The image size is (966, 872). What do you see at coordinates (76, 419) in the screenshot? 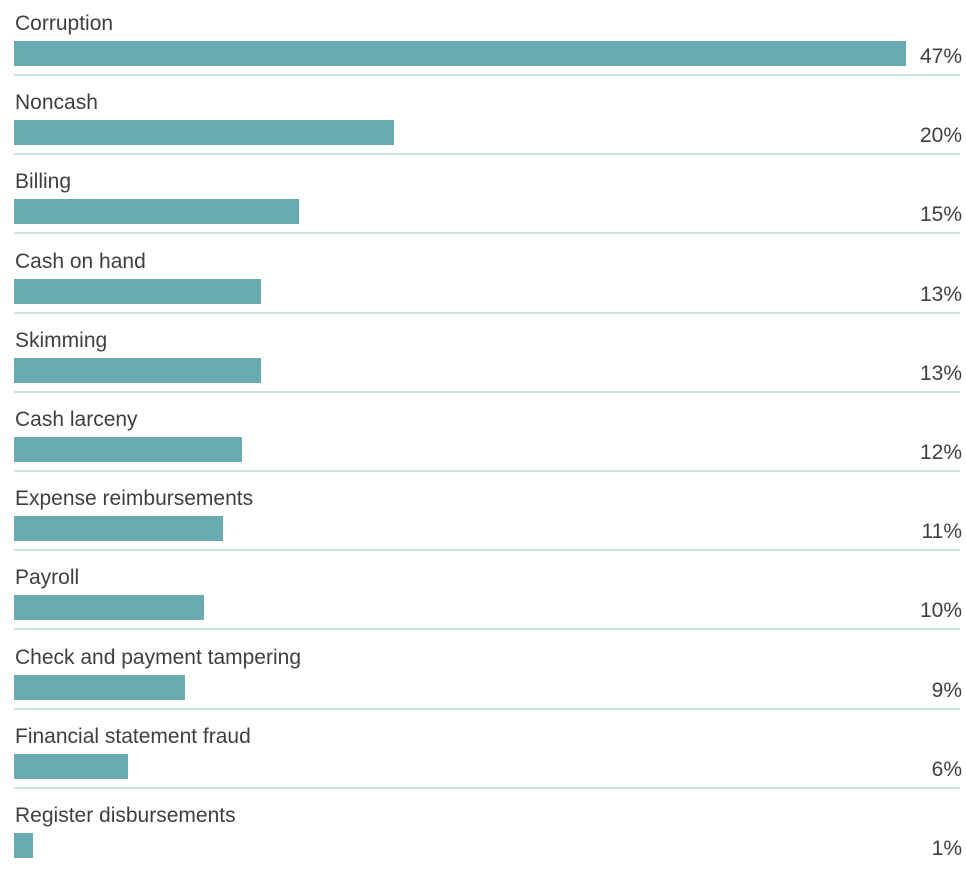
I see `category-label: Cash larceny` at bounding box center [76, 419].